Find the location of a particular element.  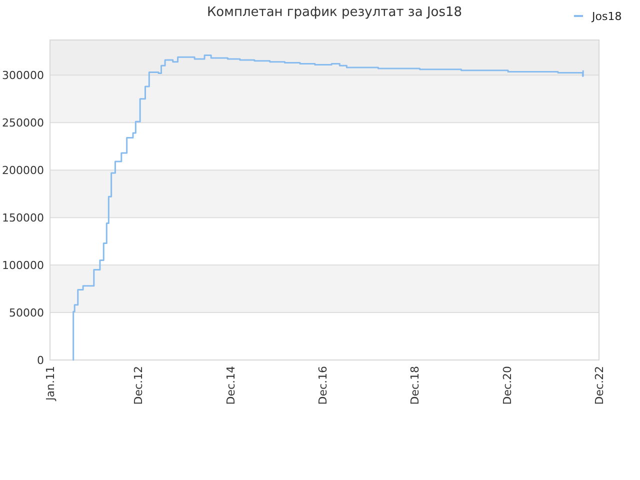

x-tick-label: Dec.12 is located at coordinates (139, 385).